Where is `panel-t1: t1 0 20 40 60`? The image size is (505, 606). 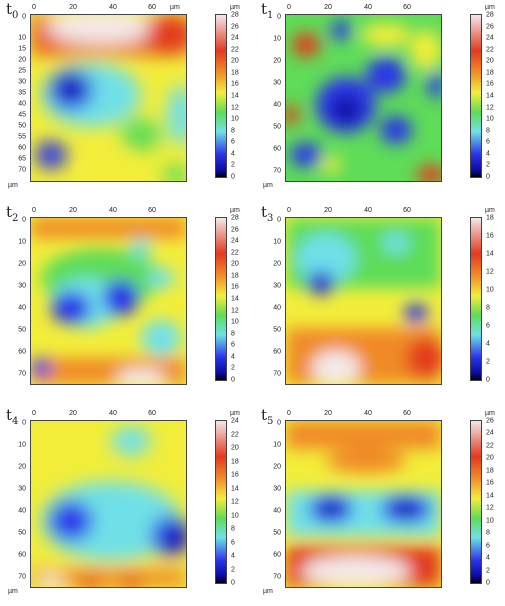 panel-t1: t1 0 20 40 60 is located at coordinates (378, 94).